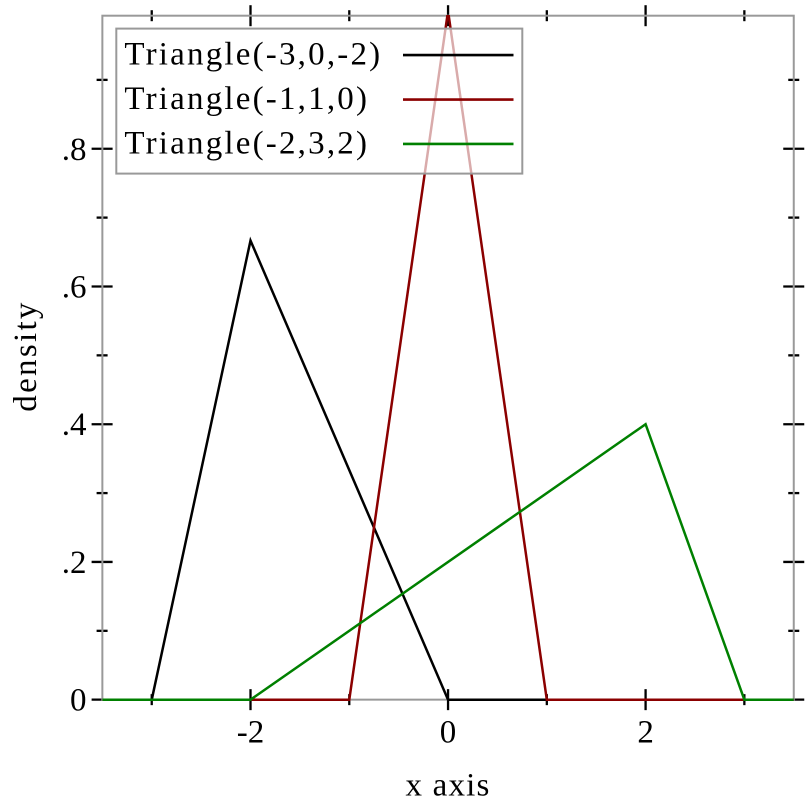 Image resolution: width=812 pixels, height=812 pixels. Describe the element at coordinates (74, 150) in the screenshot. I see `svg-text: .8` at that location.